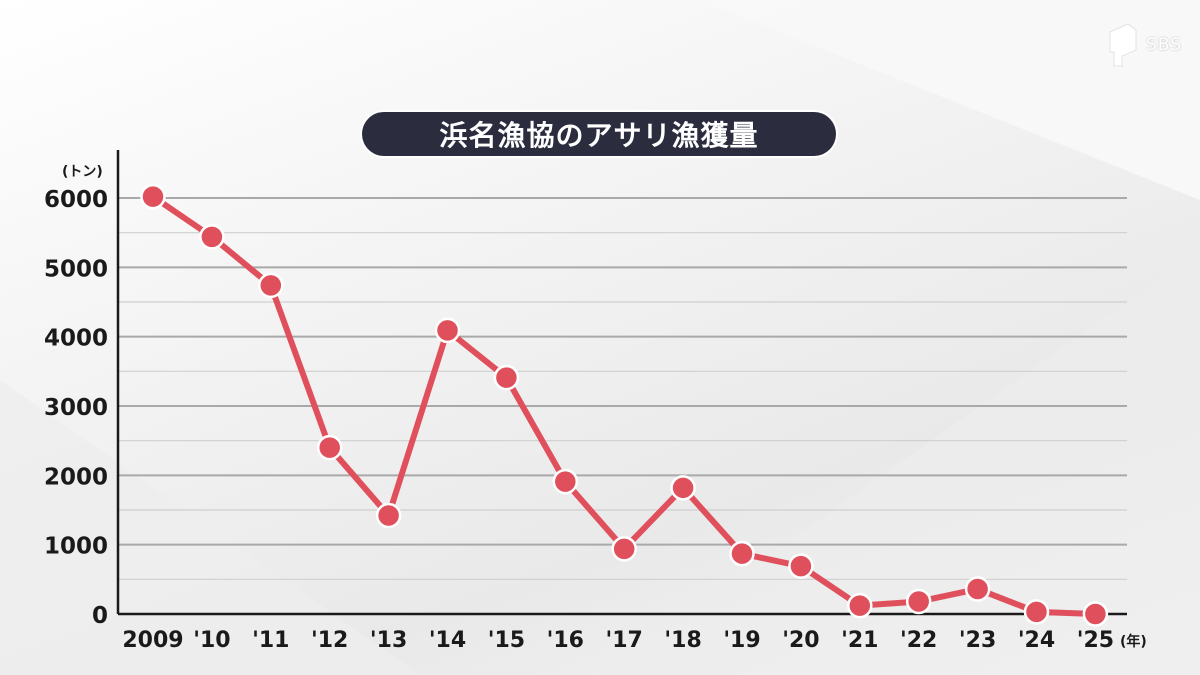 This screenshot has width=1200, height=675. What do you see at coordinates (1133, 641) in the screenshot?
I see `x-axis-unit-label: (年)` at bounding box center [1133, 641].